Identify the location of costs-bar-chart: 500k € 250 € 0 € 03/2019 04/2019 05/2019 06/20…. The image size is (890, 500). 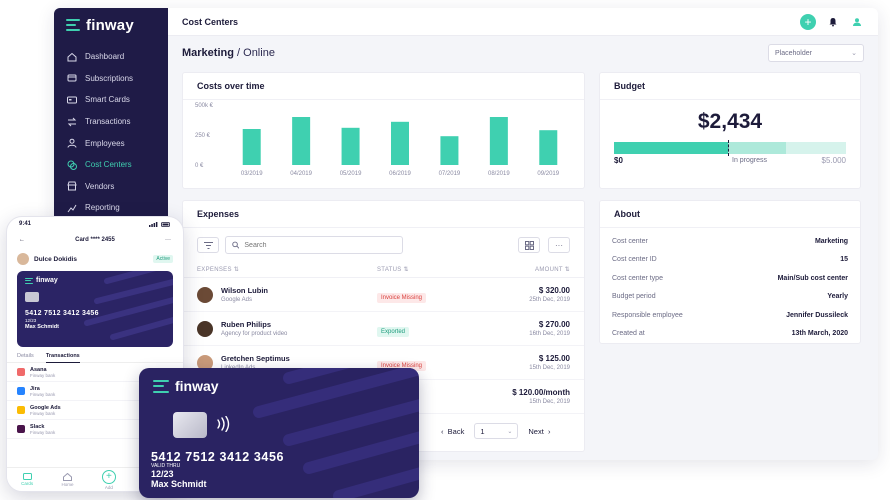
(377, 140).